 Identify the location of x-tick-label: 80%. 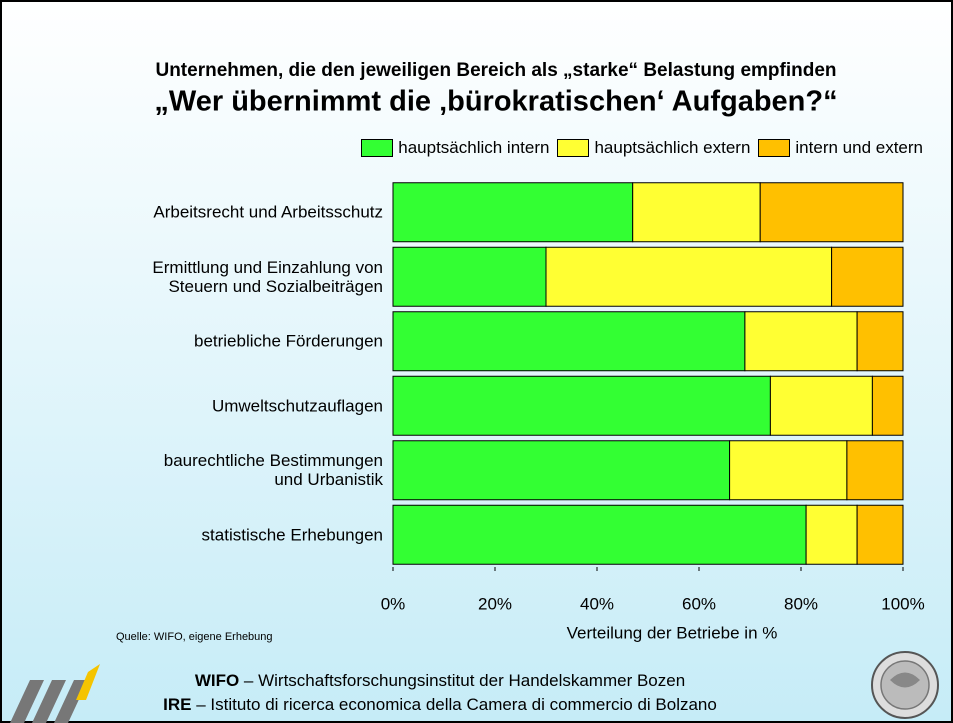
(801, 603).